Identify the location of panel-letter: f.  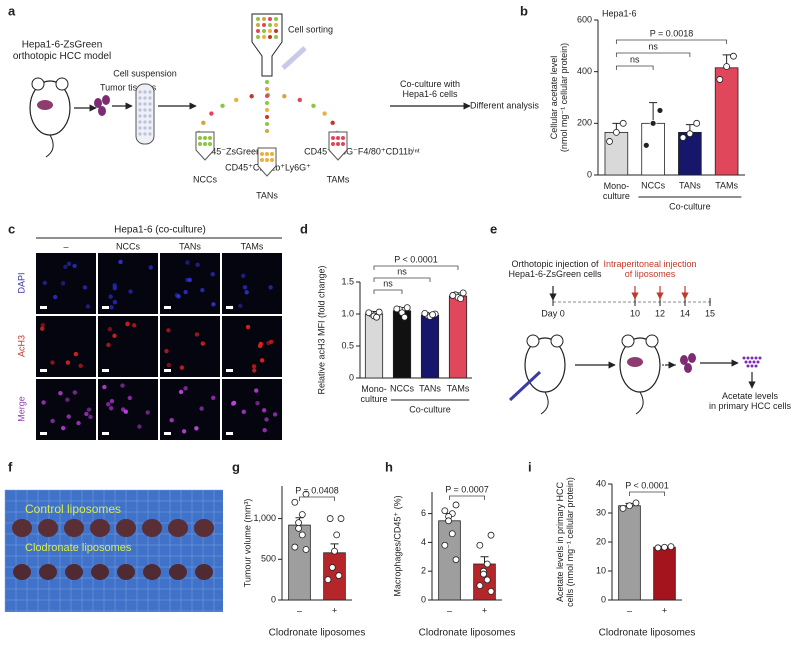
(10, 466).